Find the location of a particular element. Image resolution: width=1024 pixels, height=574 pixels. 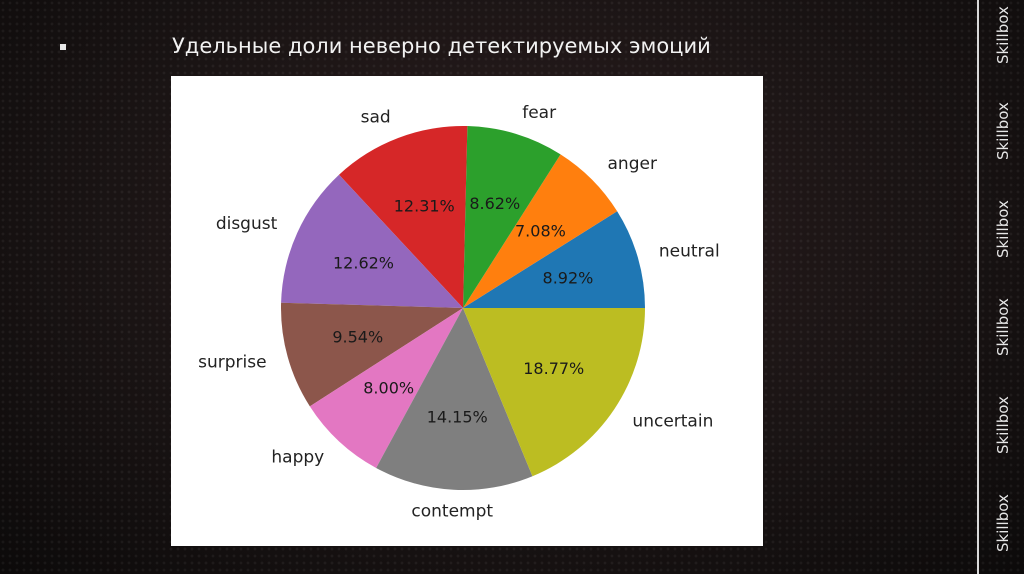

pie-pct-label-anger: 7.08% is located at coordinates (540, 230).